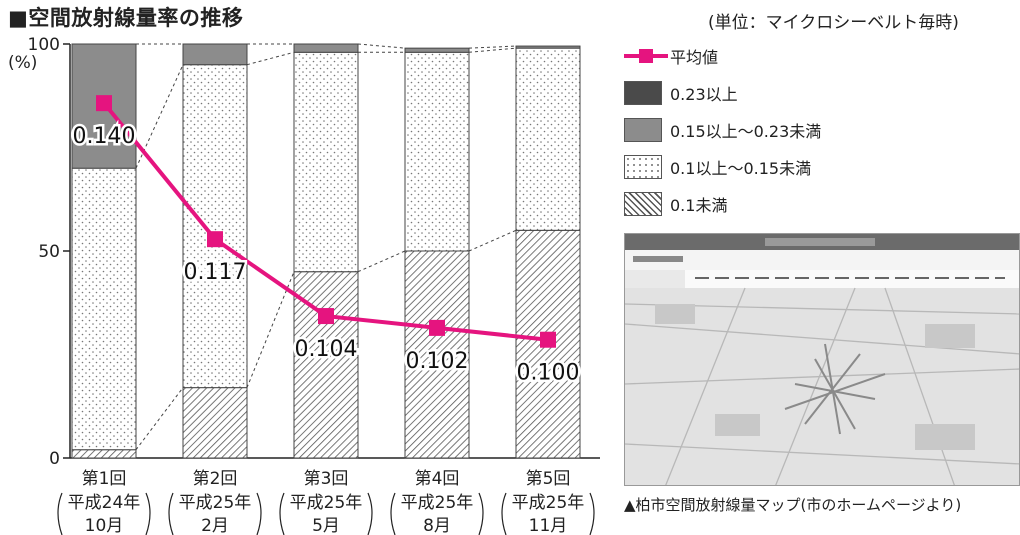  What do you see at coordinates (646, 56) in the screenshot?
I see `legend-line-swatch` at bounding box center [646, 56].